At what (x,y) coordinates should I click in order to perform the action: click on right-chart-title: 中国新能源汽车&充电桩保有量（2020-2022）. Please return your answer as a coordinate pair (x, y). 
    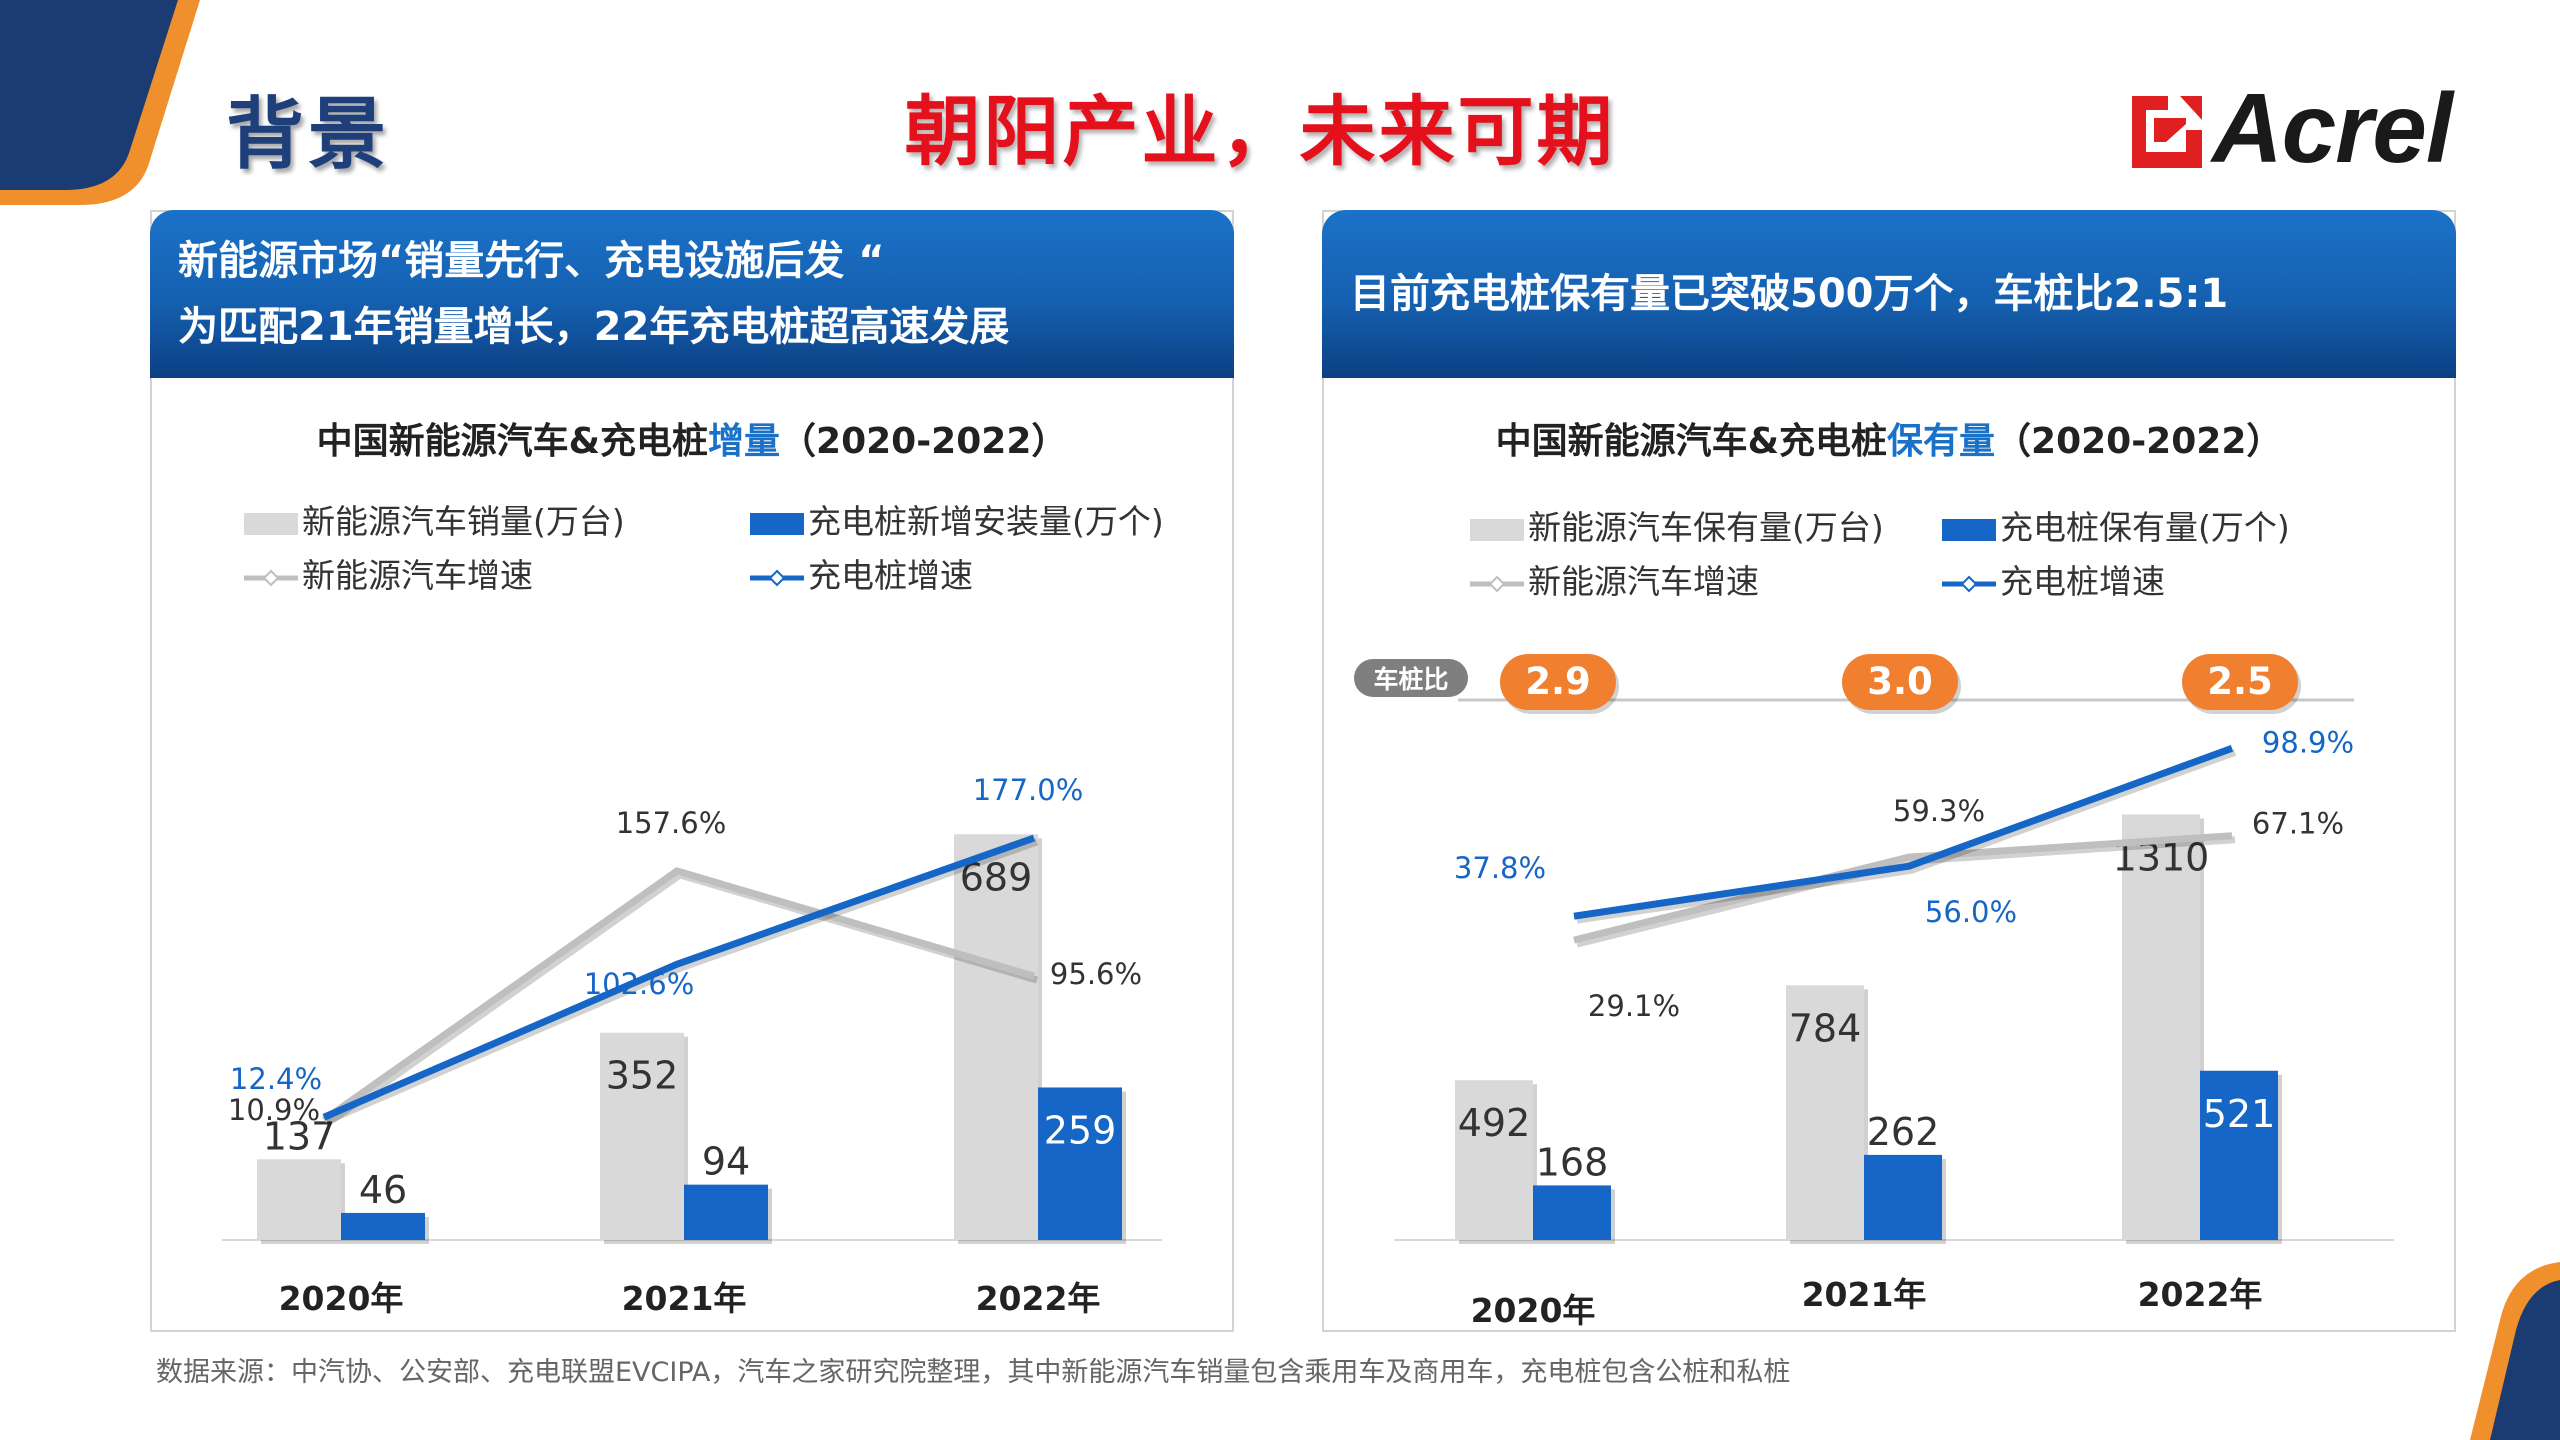
    Looking at the image, I should click on (1889, 438).